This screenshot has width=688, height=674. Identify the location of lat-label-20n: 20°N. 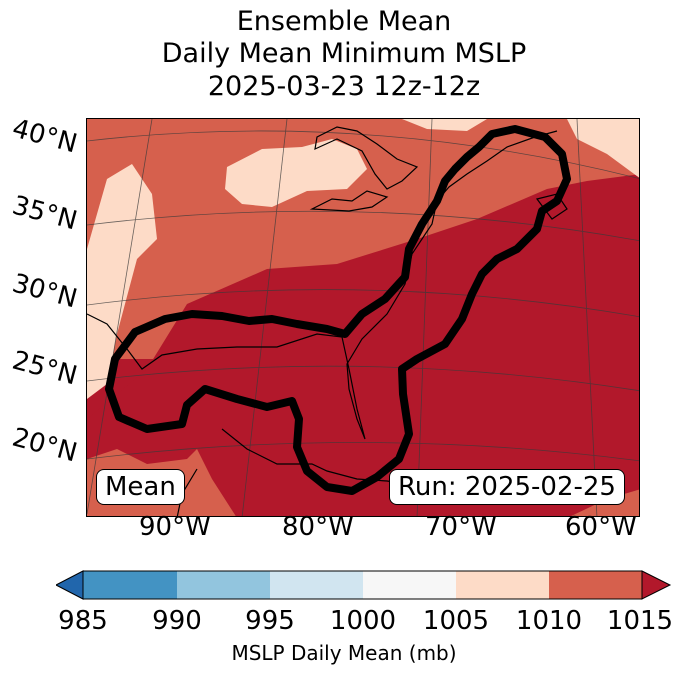
(45, 445).